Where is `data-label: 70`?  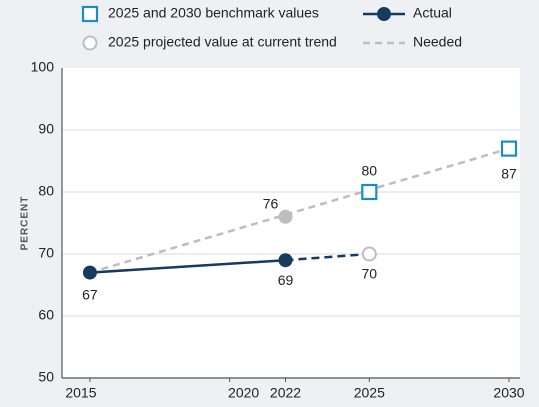 data-label: 70 is located at coordinates (370, 274).